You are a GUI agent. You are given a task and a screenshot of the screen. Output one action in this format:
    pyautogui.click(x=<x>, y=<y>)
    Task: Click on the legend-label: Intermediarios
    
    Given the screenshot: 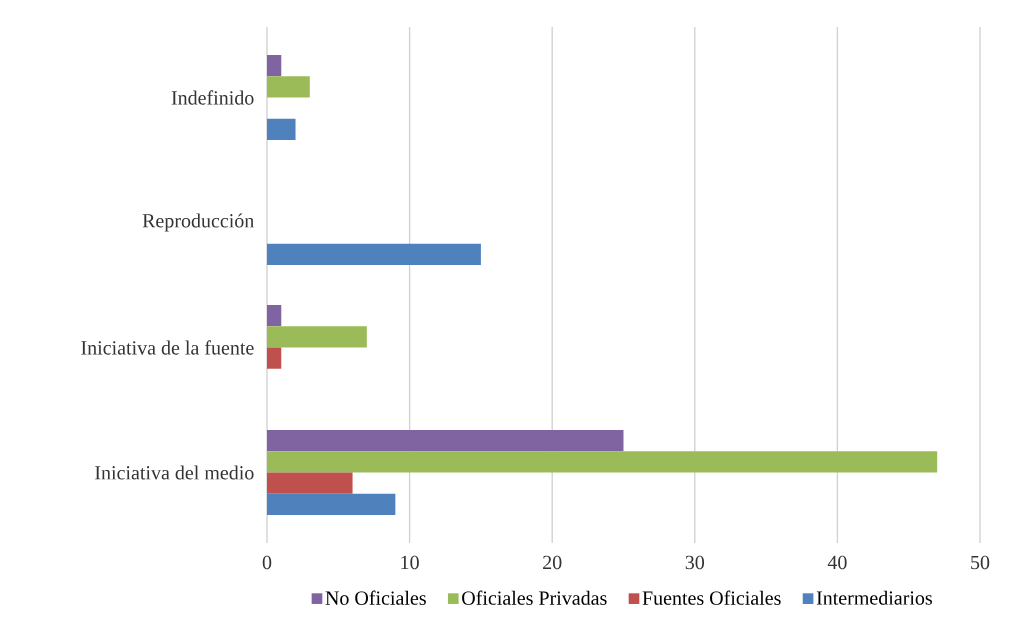 What is the action you would take?
    pyautogui.click(x=874, y=597)
    